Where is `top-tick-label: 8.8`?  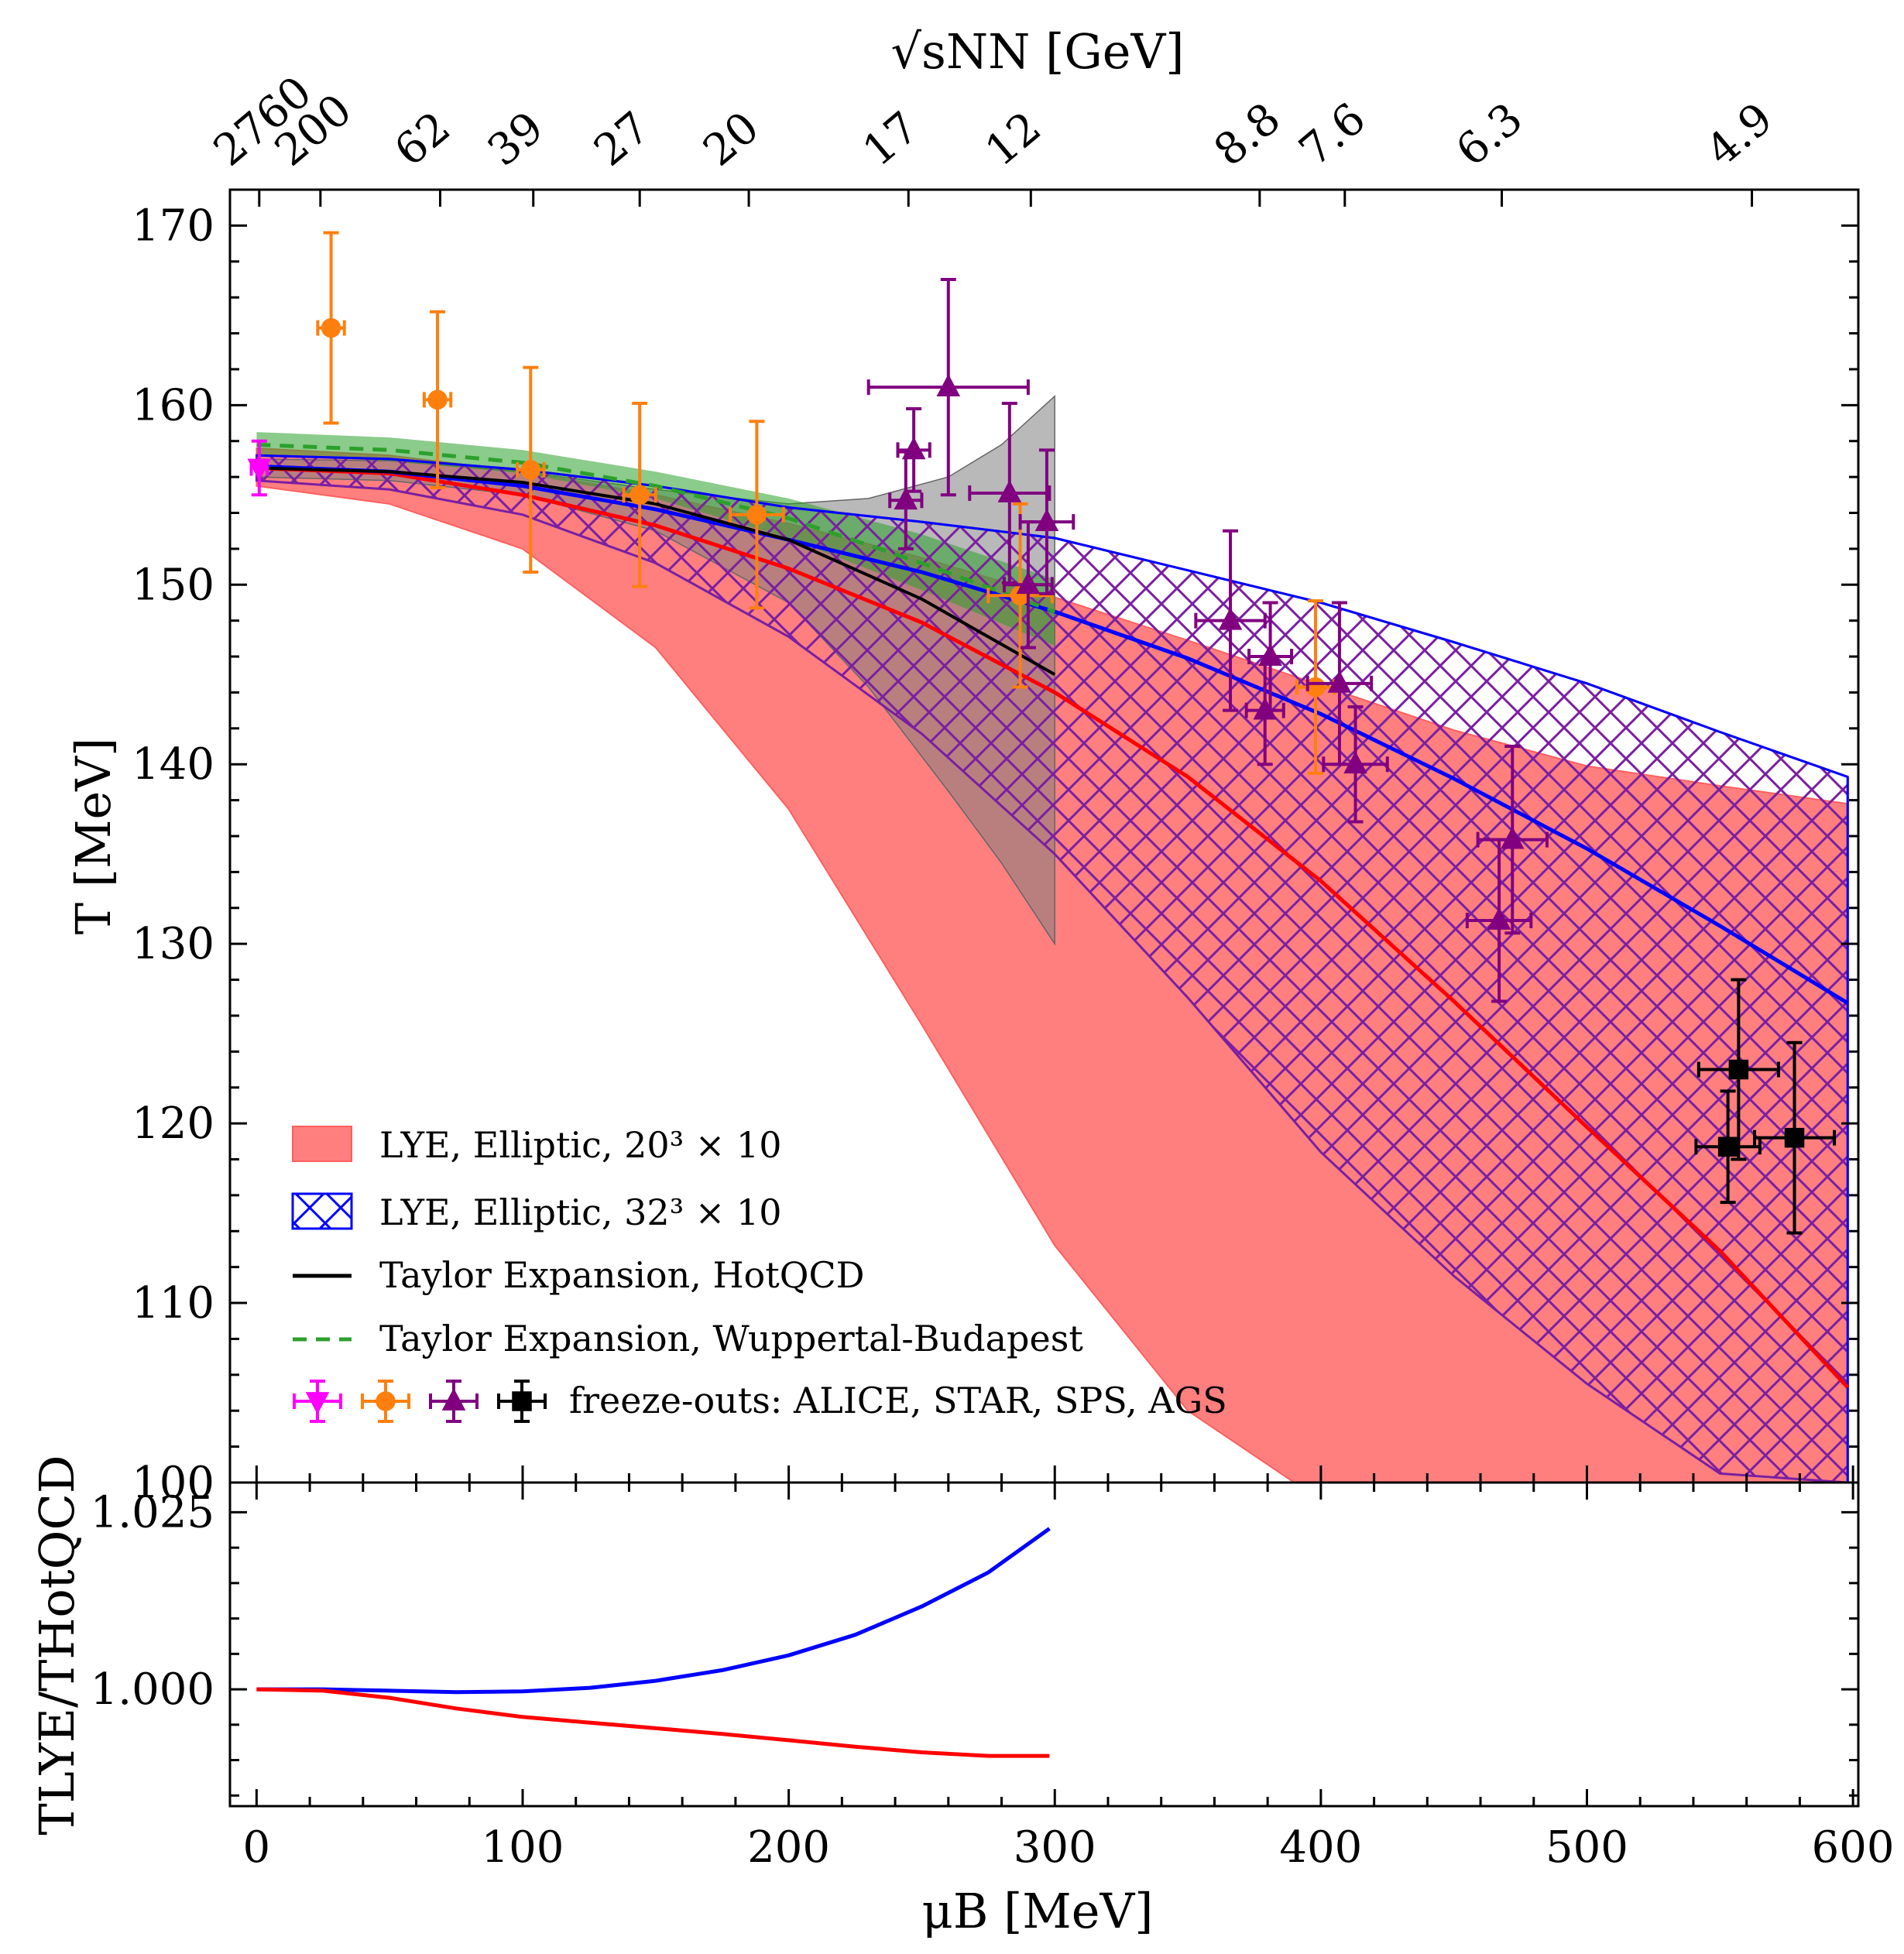 top-tick-label: 8.8 is located at coordinates (1248, 135).